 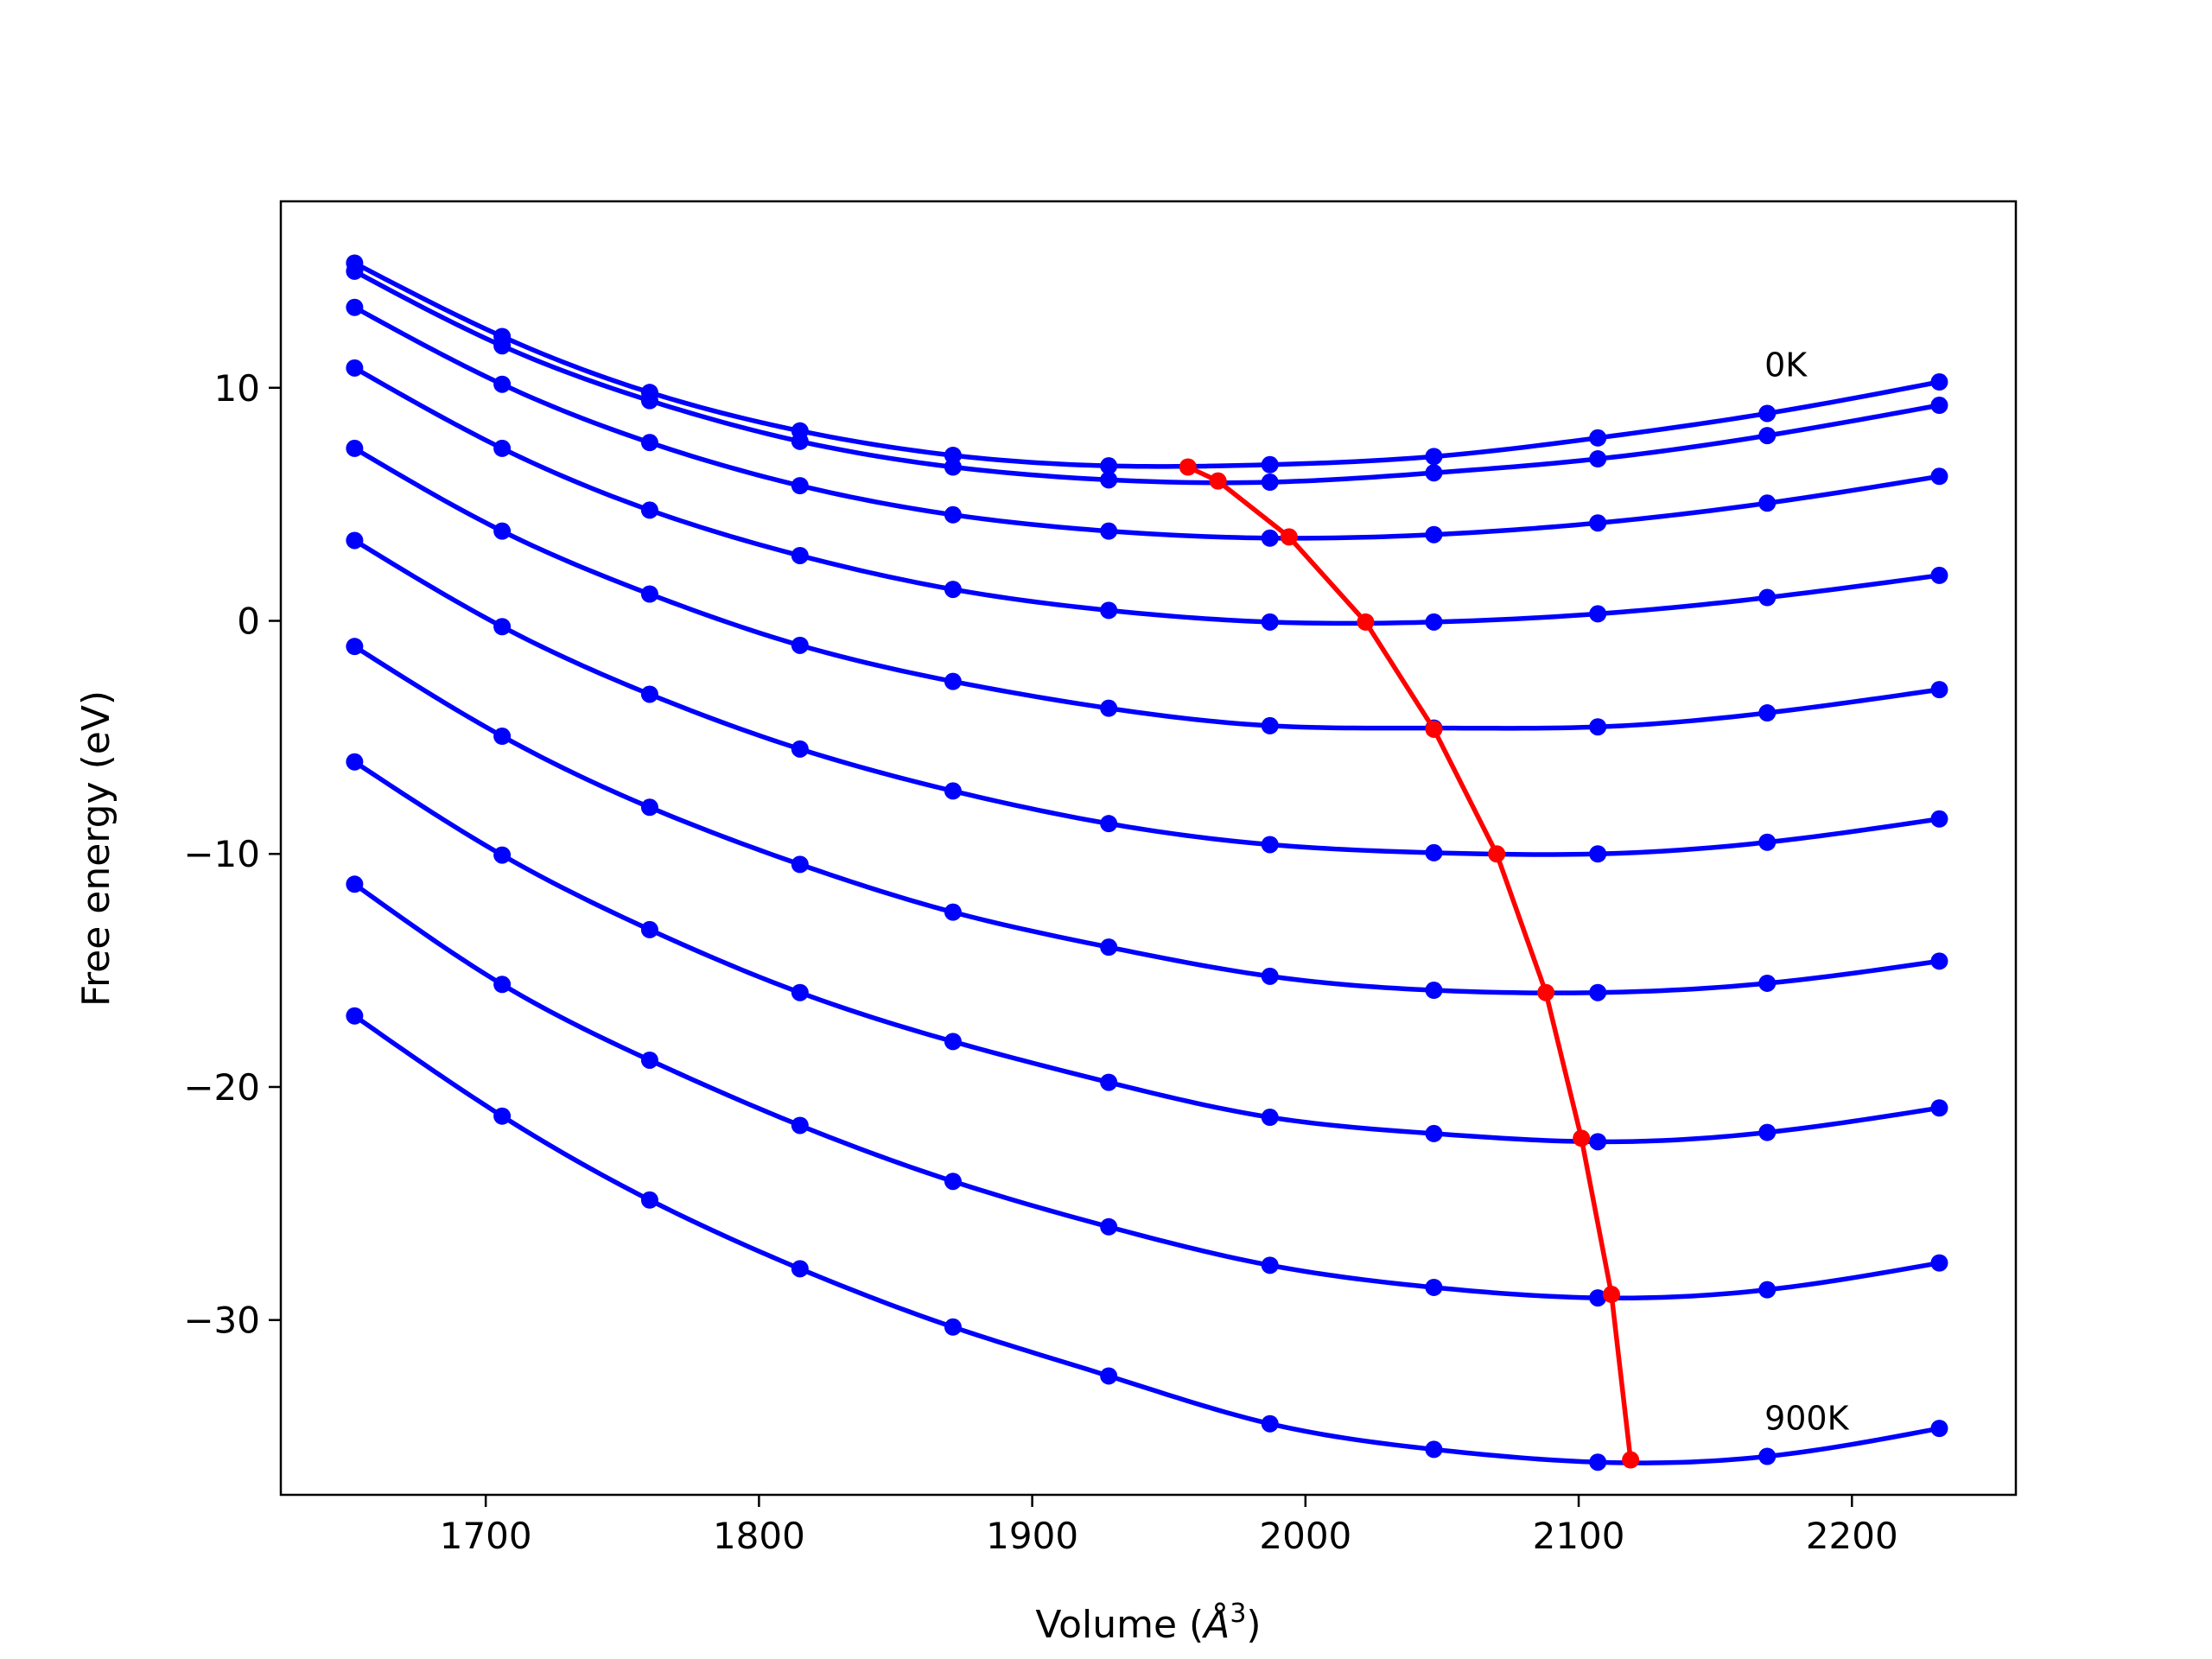 I want to click on y-axis-label: Free energy (eV), so click(x=96, y=848).